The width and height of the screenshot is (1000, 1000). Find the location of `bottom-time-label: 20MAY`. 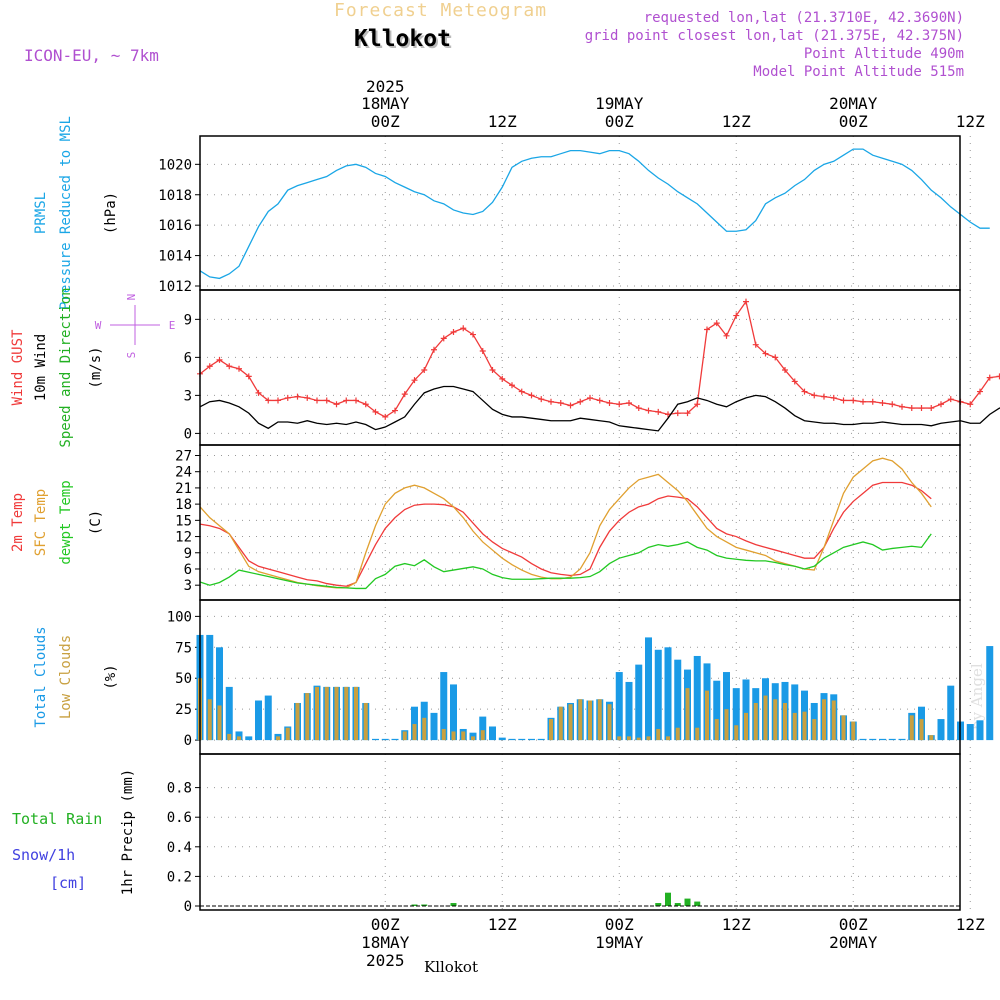

bottom-time-label: 20MAY is located at coordinates (853, 942).